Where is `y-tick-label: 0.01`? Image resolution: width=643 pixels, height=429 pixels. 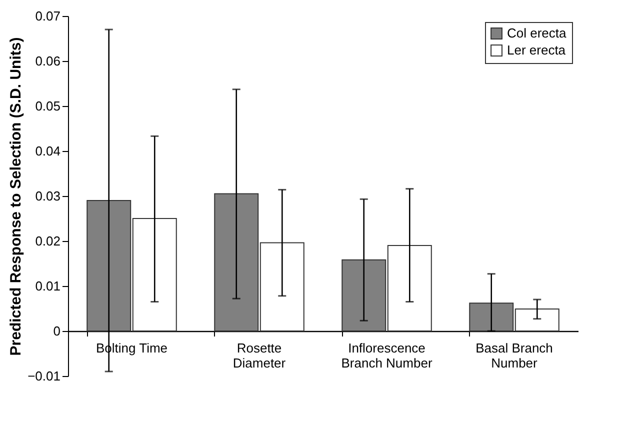
y-tick-label: 0.01 is located at coordinates (47, 286).